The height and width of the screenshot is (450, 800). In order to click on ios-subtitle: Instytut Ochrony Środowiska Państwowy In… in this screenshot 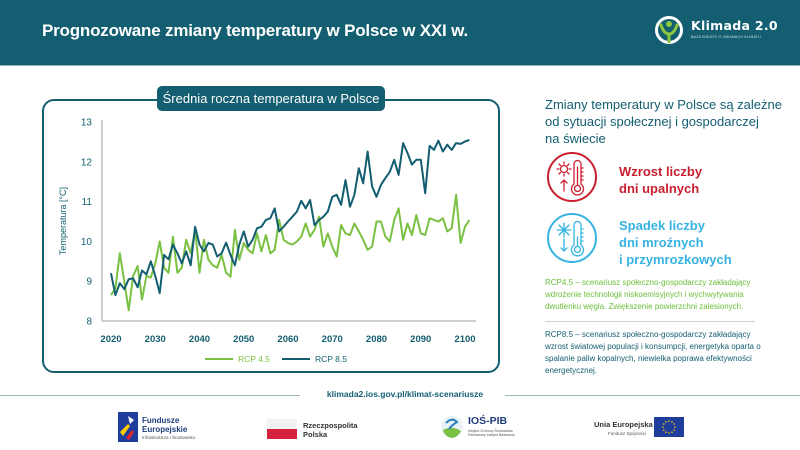, I will do `click(491, 433)`.